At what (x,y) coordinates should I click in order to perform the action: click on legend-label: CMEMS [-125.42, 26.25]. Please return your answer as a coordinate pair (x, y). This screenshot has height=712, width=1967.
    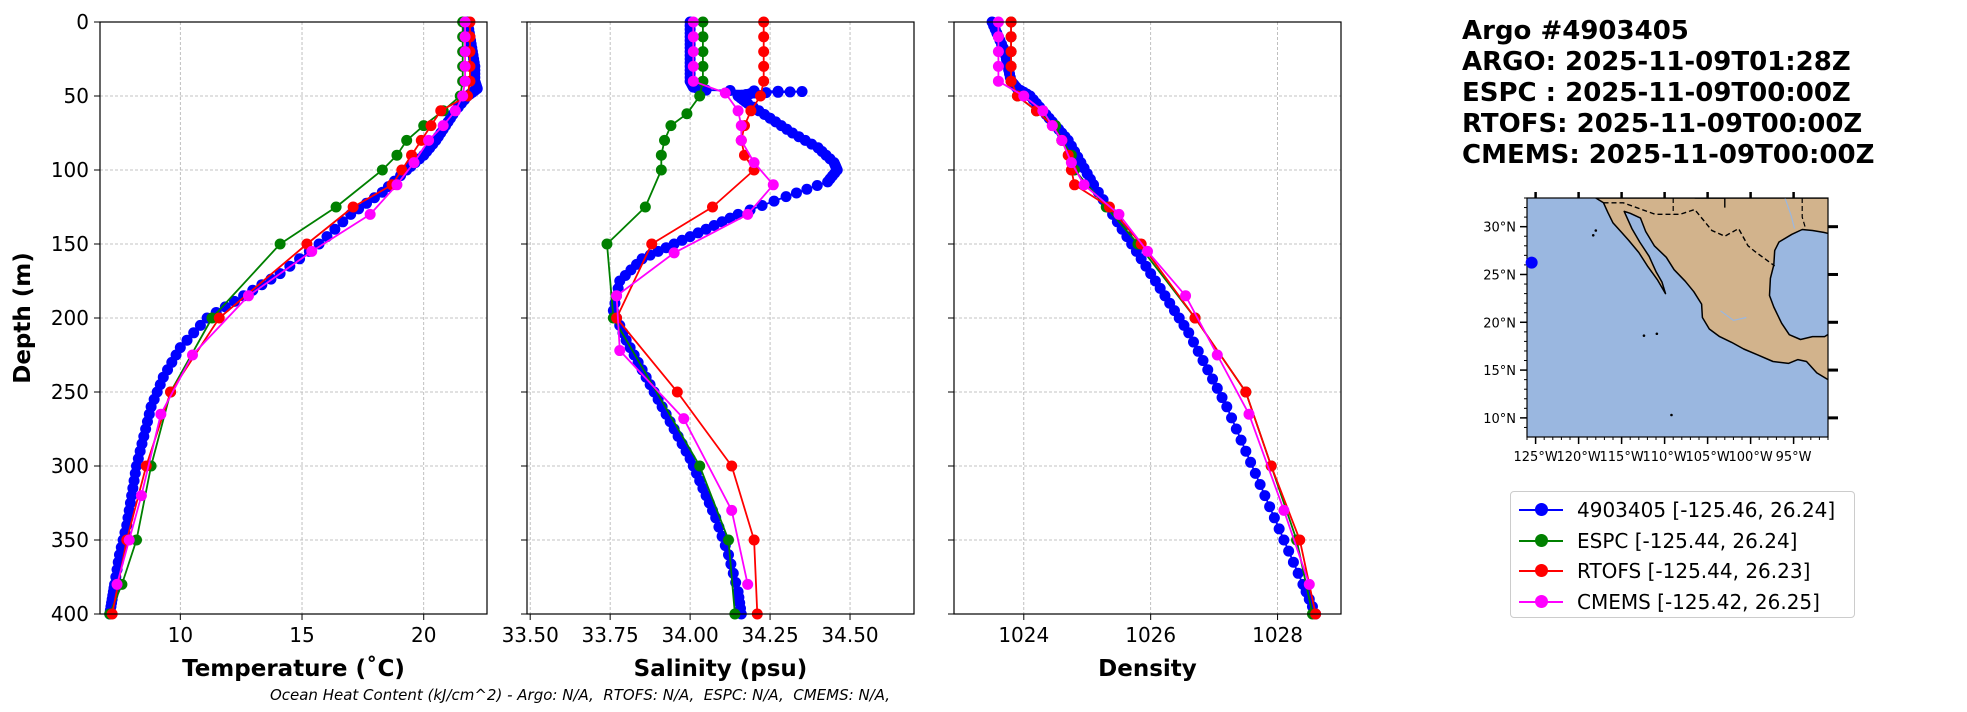
    Looking at the image, I should click on (1698, 601).